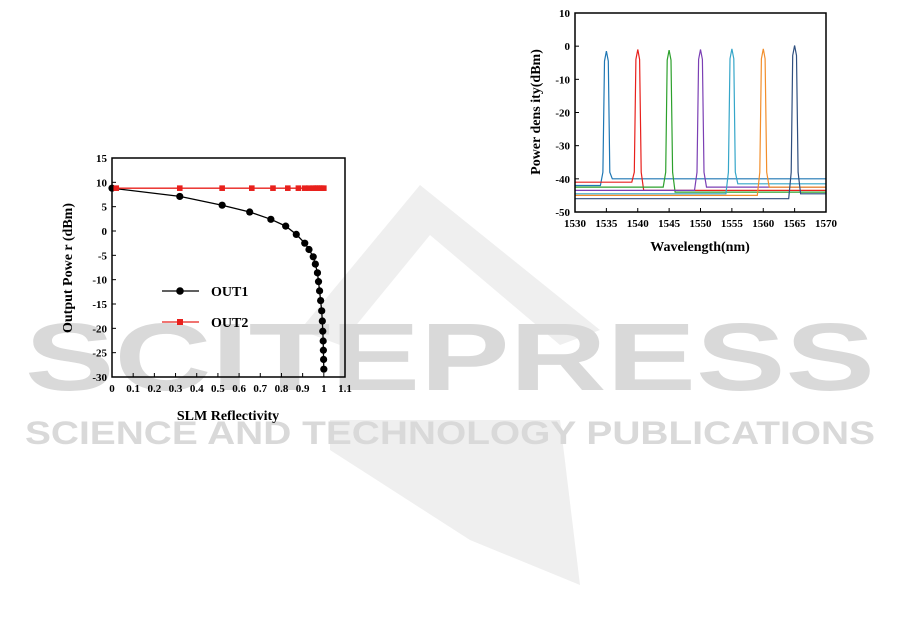 The image size is (901, 618). What do you see at coordinates (562, 180) in the screenshot?
I see `spectrum-y-tick-label: -40` at bounding box center [562, 180].